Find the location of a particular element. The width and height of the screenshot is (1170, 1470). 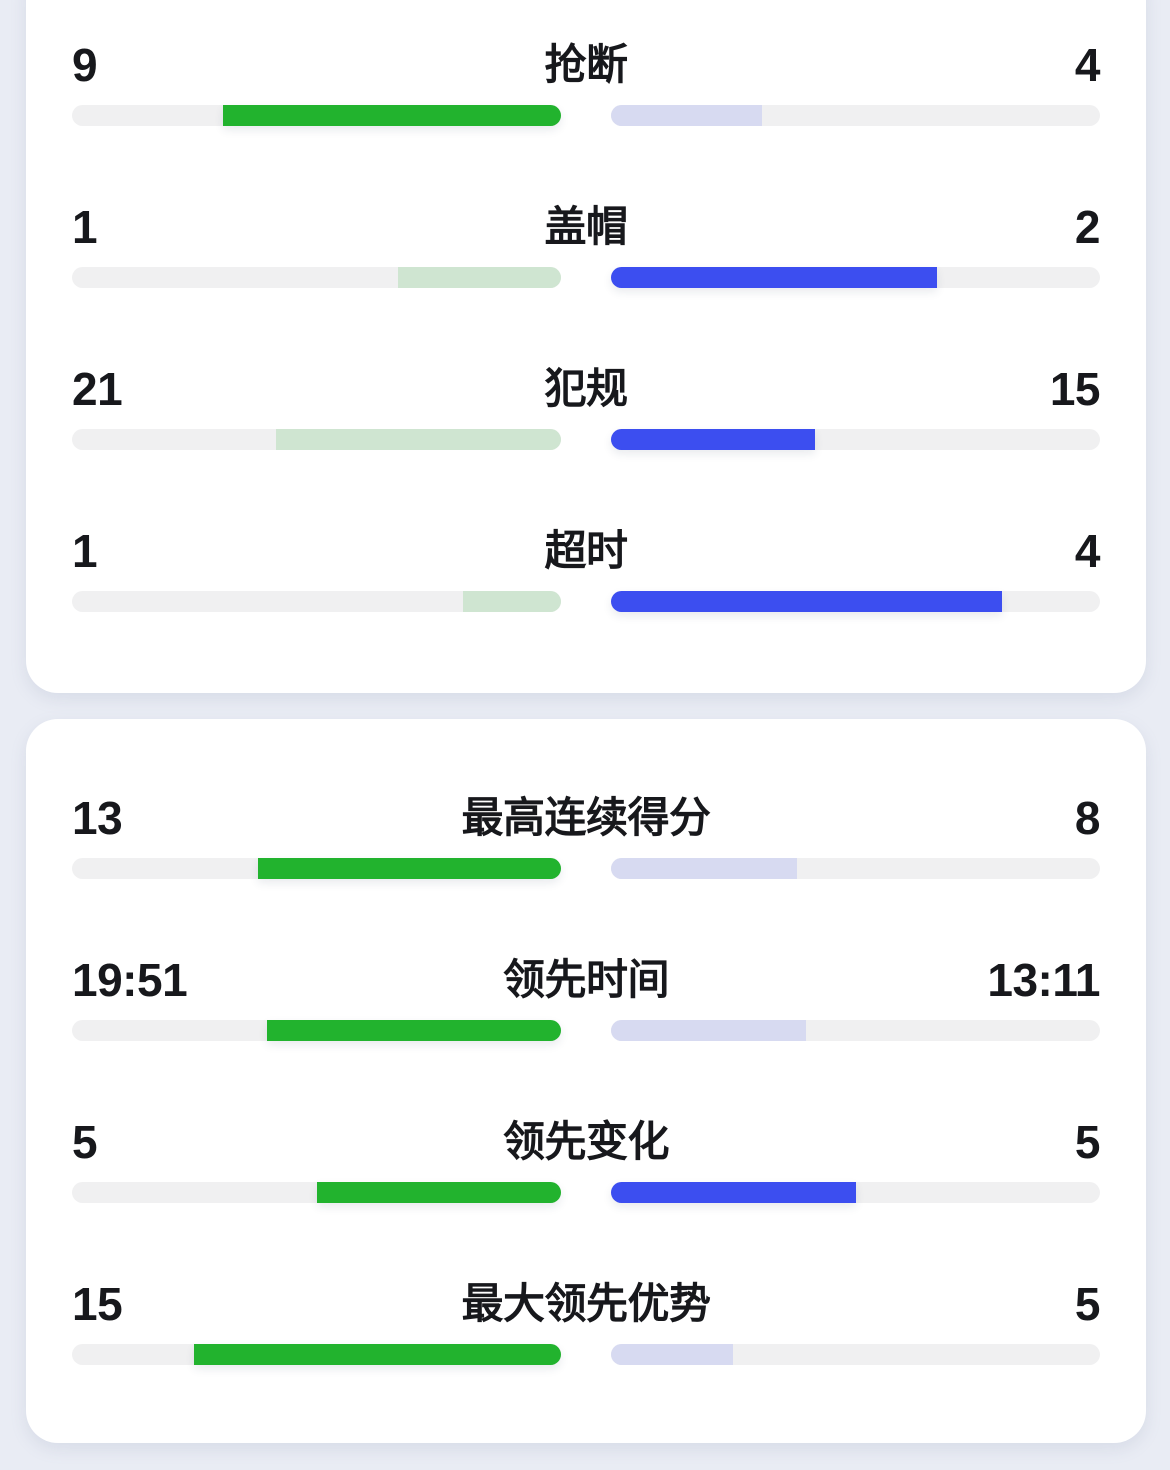

stat-row-labels: 1 超时 4 is located at coordinates (586, 551).